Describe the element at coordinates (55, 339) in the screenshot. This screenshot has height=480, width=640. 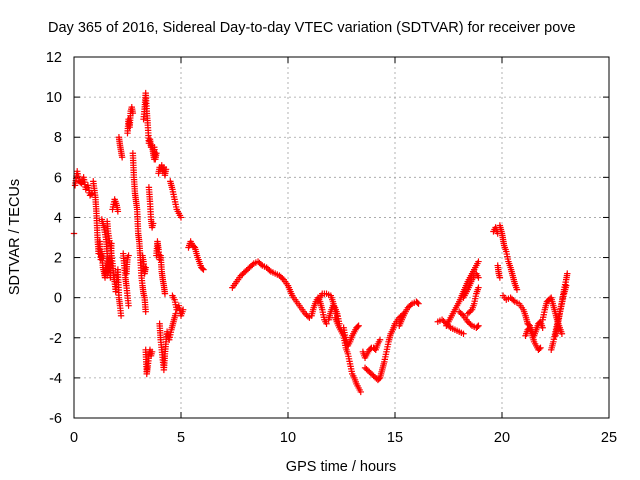
I see `y-tick-label: -2` at that location.